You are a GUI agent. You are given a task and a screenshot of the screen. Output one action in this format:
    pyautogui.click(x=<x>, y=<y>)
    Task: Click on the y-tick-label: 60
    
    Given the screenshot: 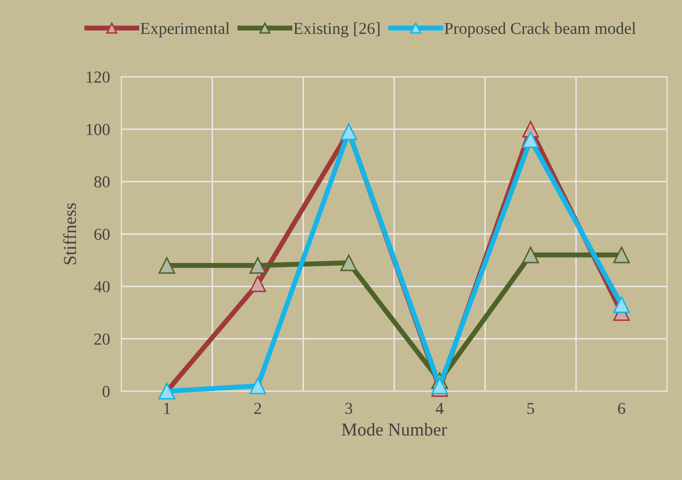 What is the action you would take?
    pyautogui.click(x=102, y=234)
    